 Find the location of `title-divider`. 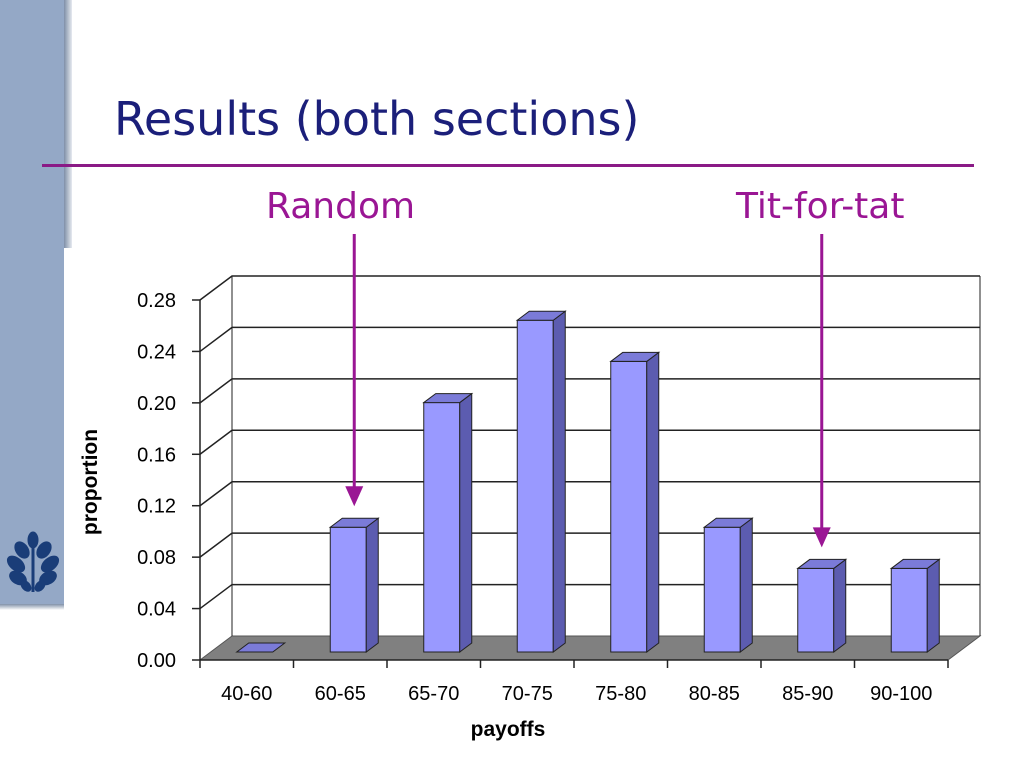

title-divider is located at coordinates (508, 165).